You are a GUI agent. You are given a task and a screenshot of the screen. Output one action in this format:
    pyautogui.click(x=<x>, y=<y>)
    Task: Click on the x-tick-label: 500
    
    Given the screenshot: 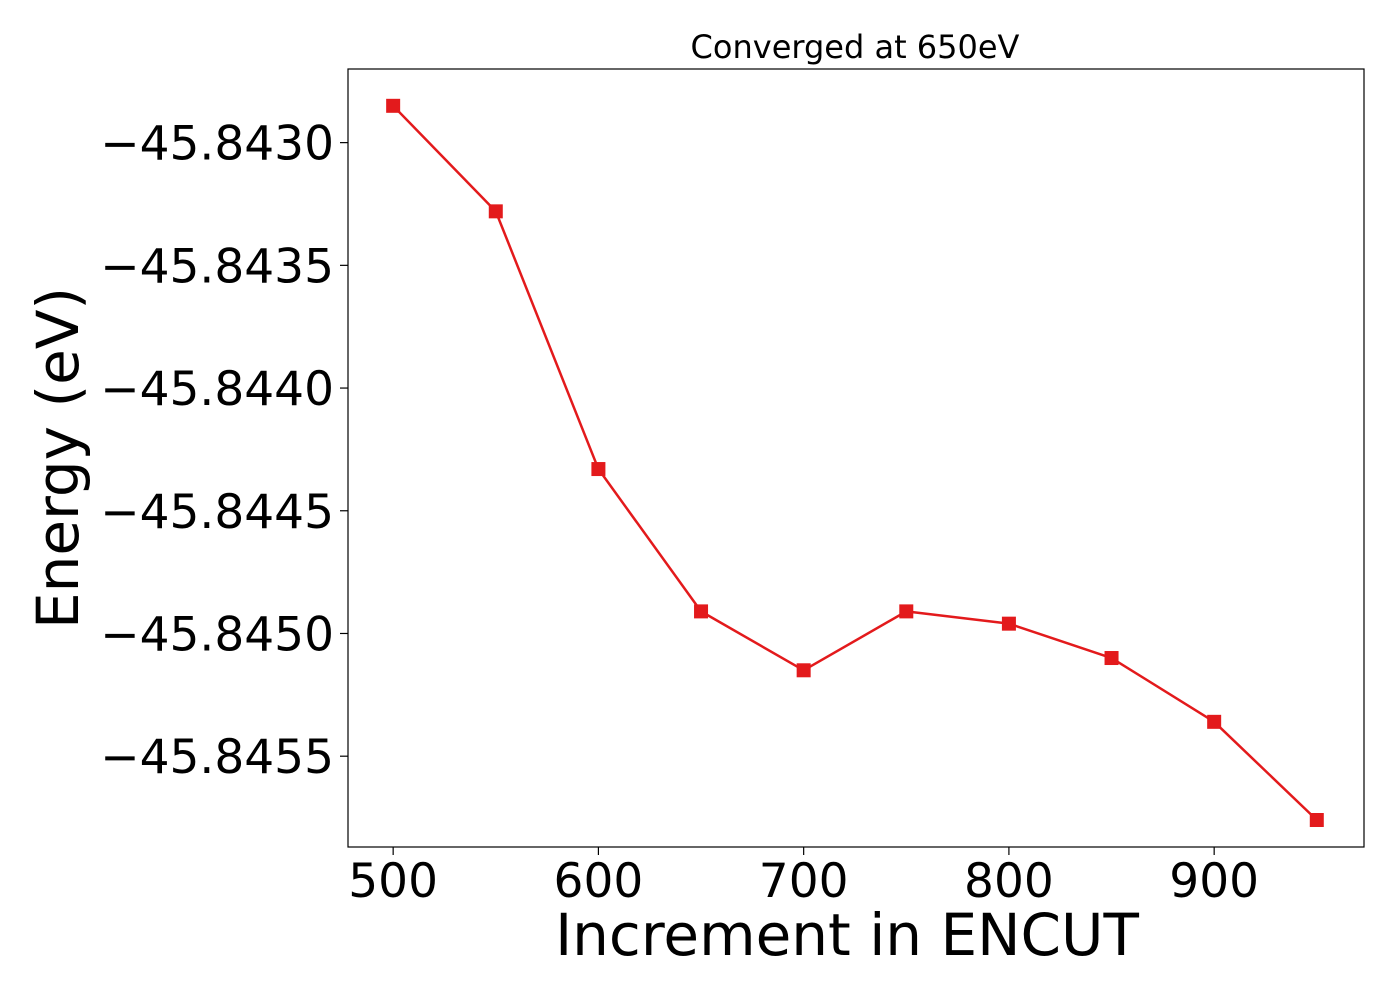 What is the action you would take?
    pyautogui.click(x=393, y=881)
    